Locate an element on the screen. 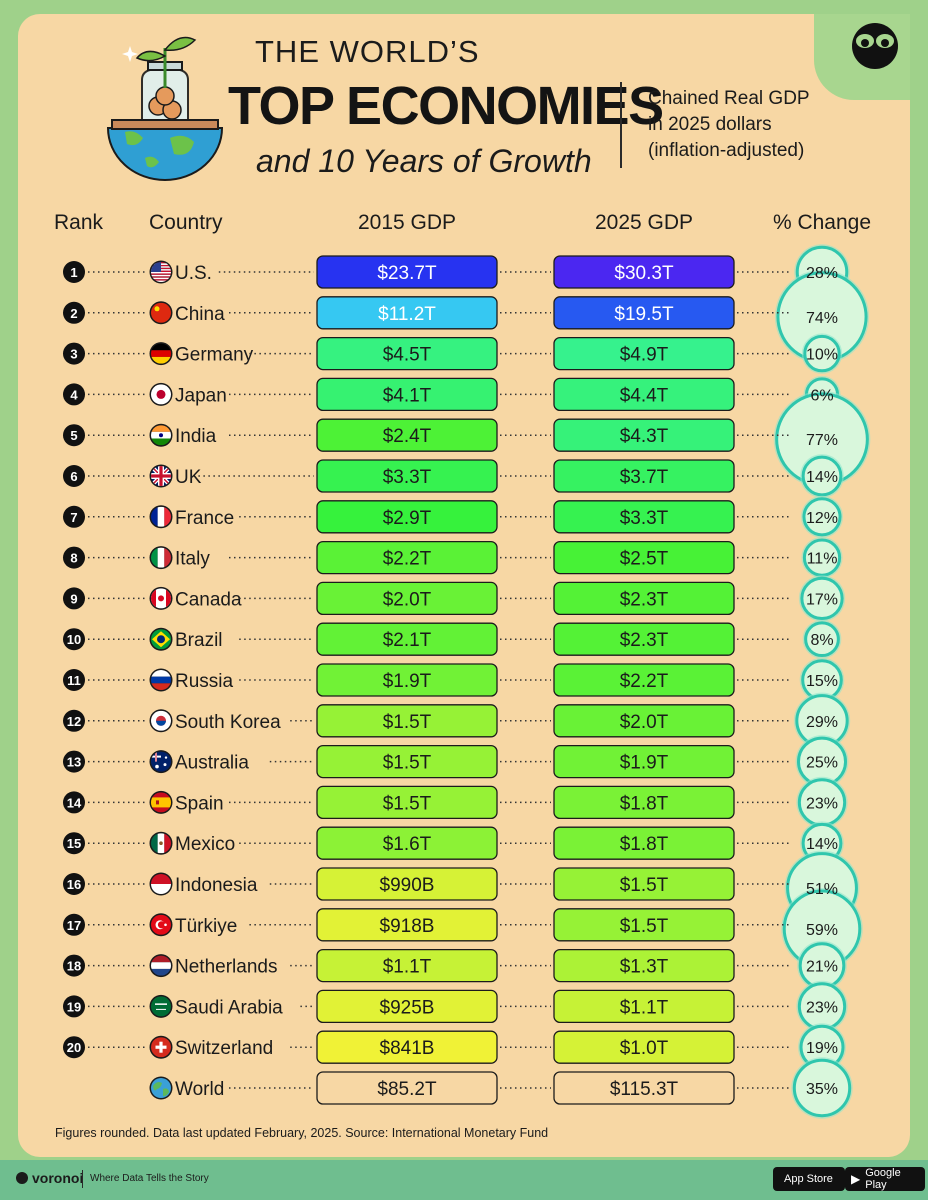  percent-change-label: 12% is located at coordinates (822, 518).